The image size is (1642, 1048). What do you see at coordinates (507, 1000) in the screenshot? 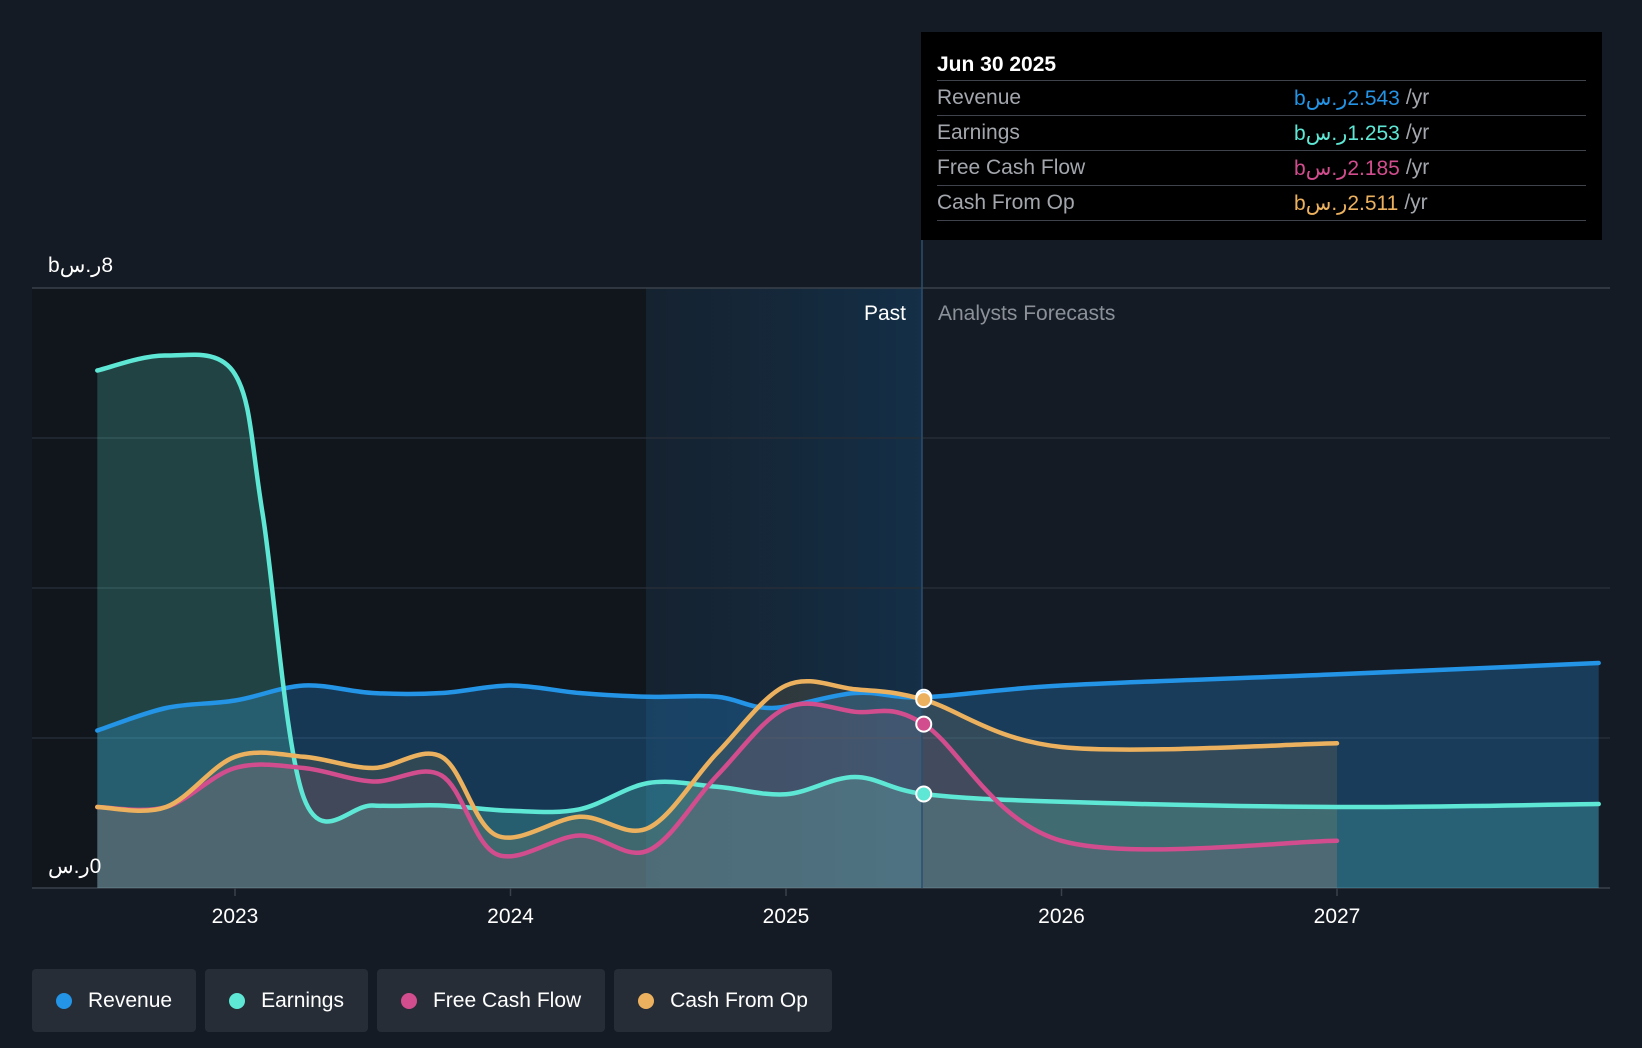
I see `legend-label: Free Cash Flow` at bounding box center [507, 1000].